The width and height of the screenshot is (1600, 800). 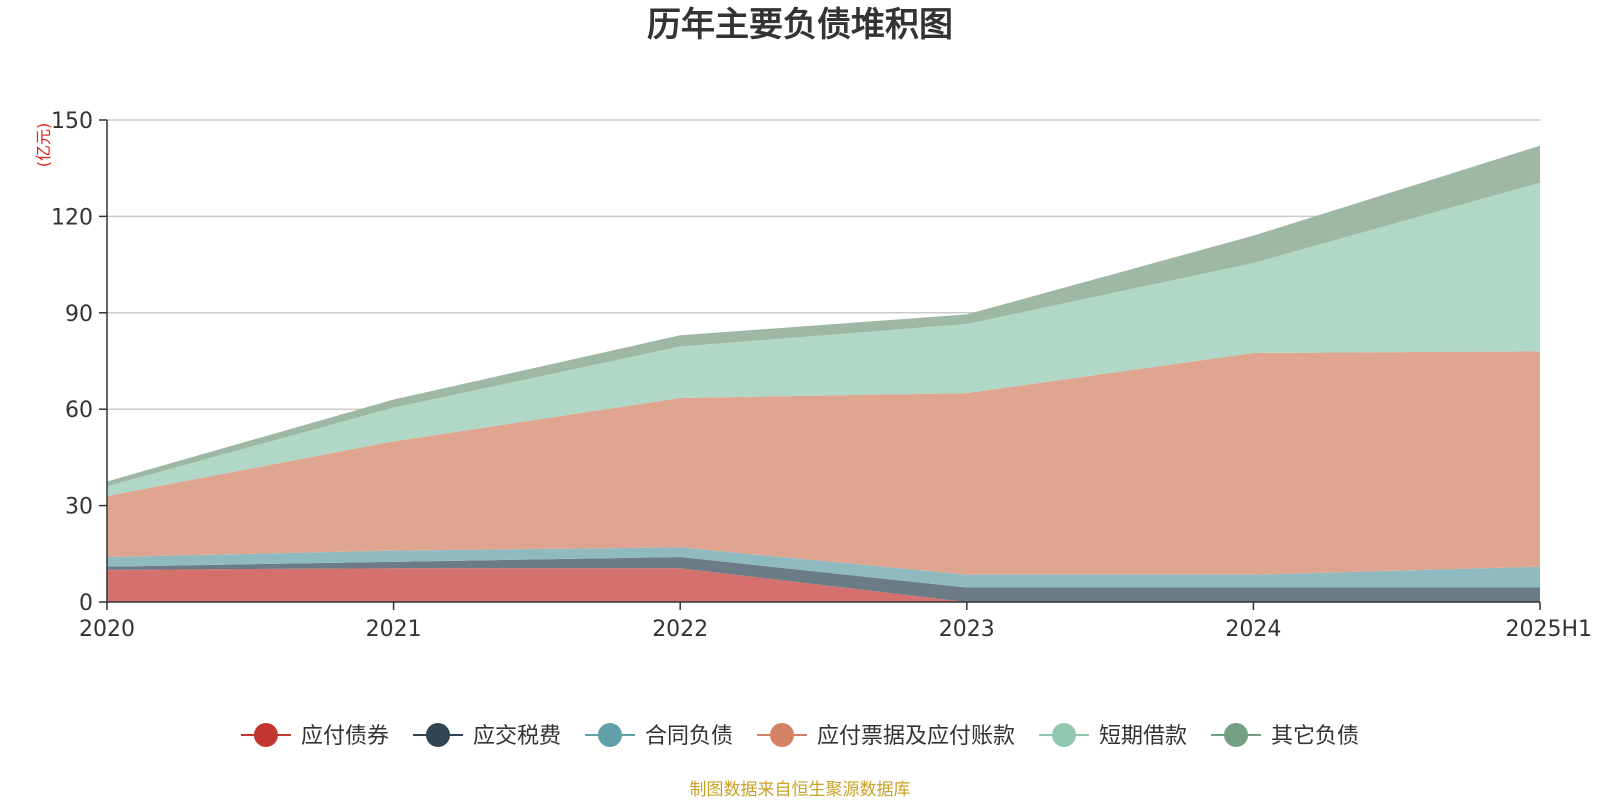 What do you see at coordinates (72, 121) in the screenshot?
I see `y-tick-label: 150` at bounding box center [72, 121].